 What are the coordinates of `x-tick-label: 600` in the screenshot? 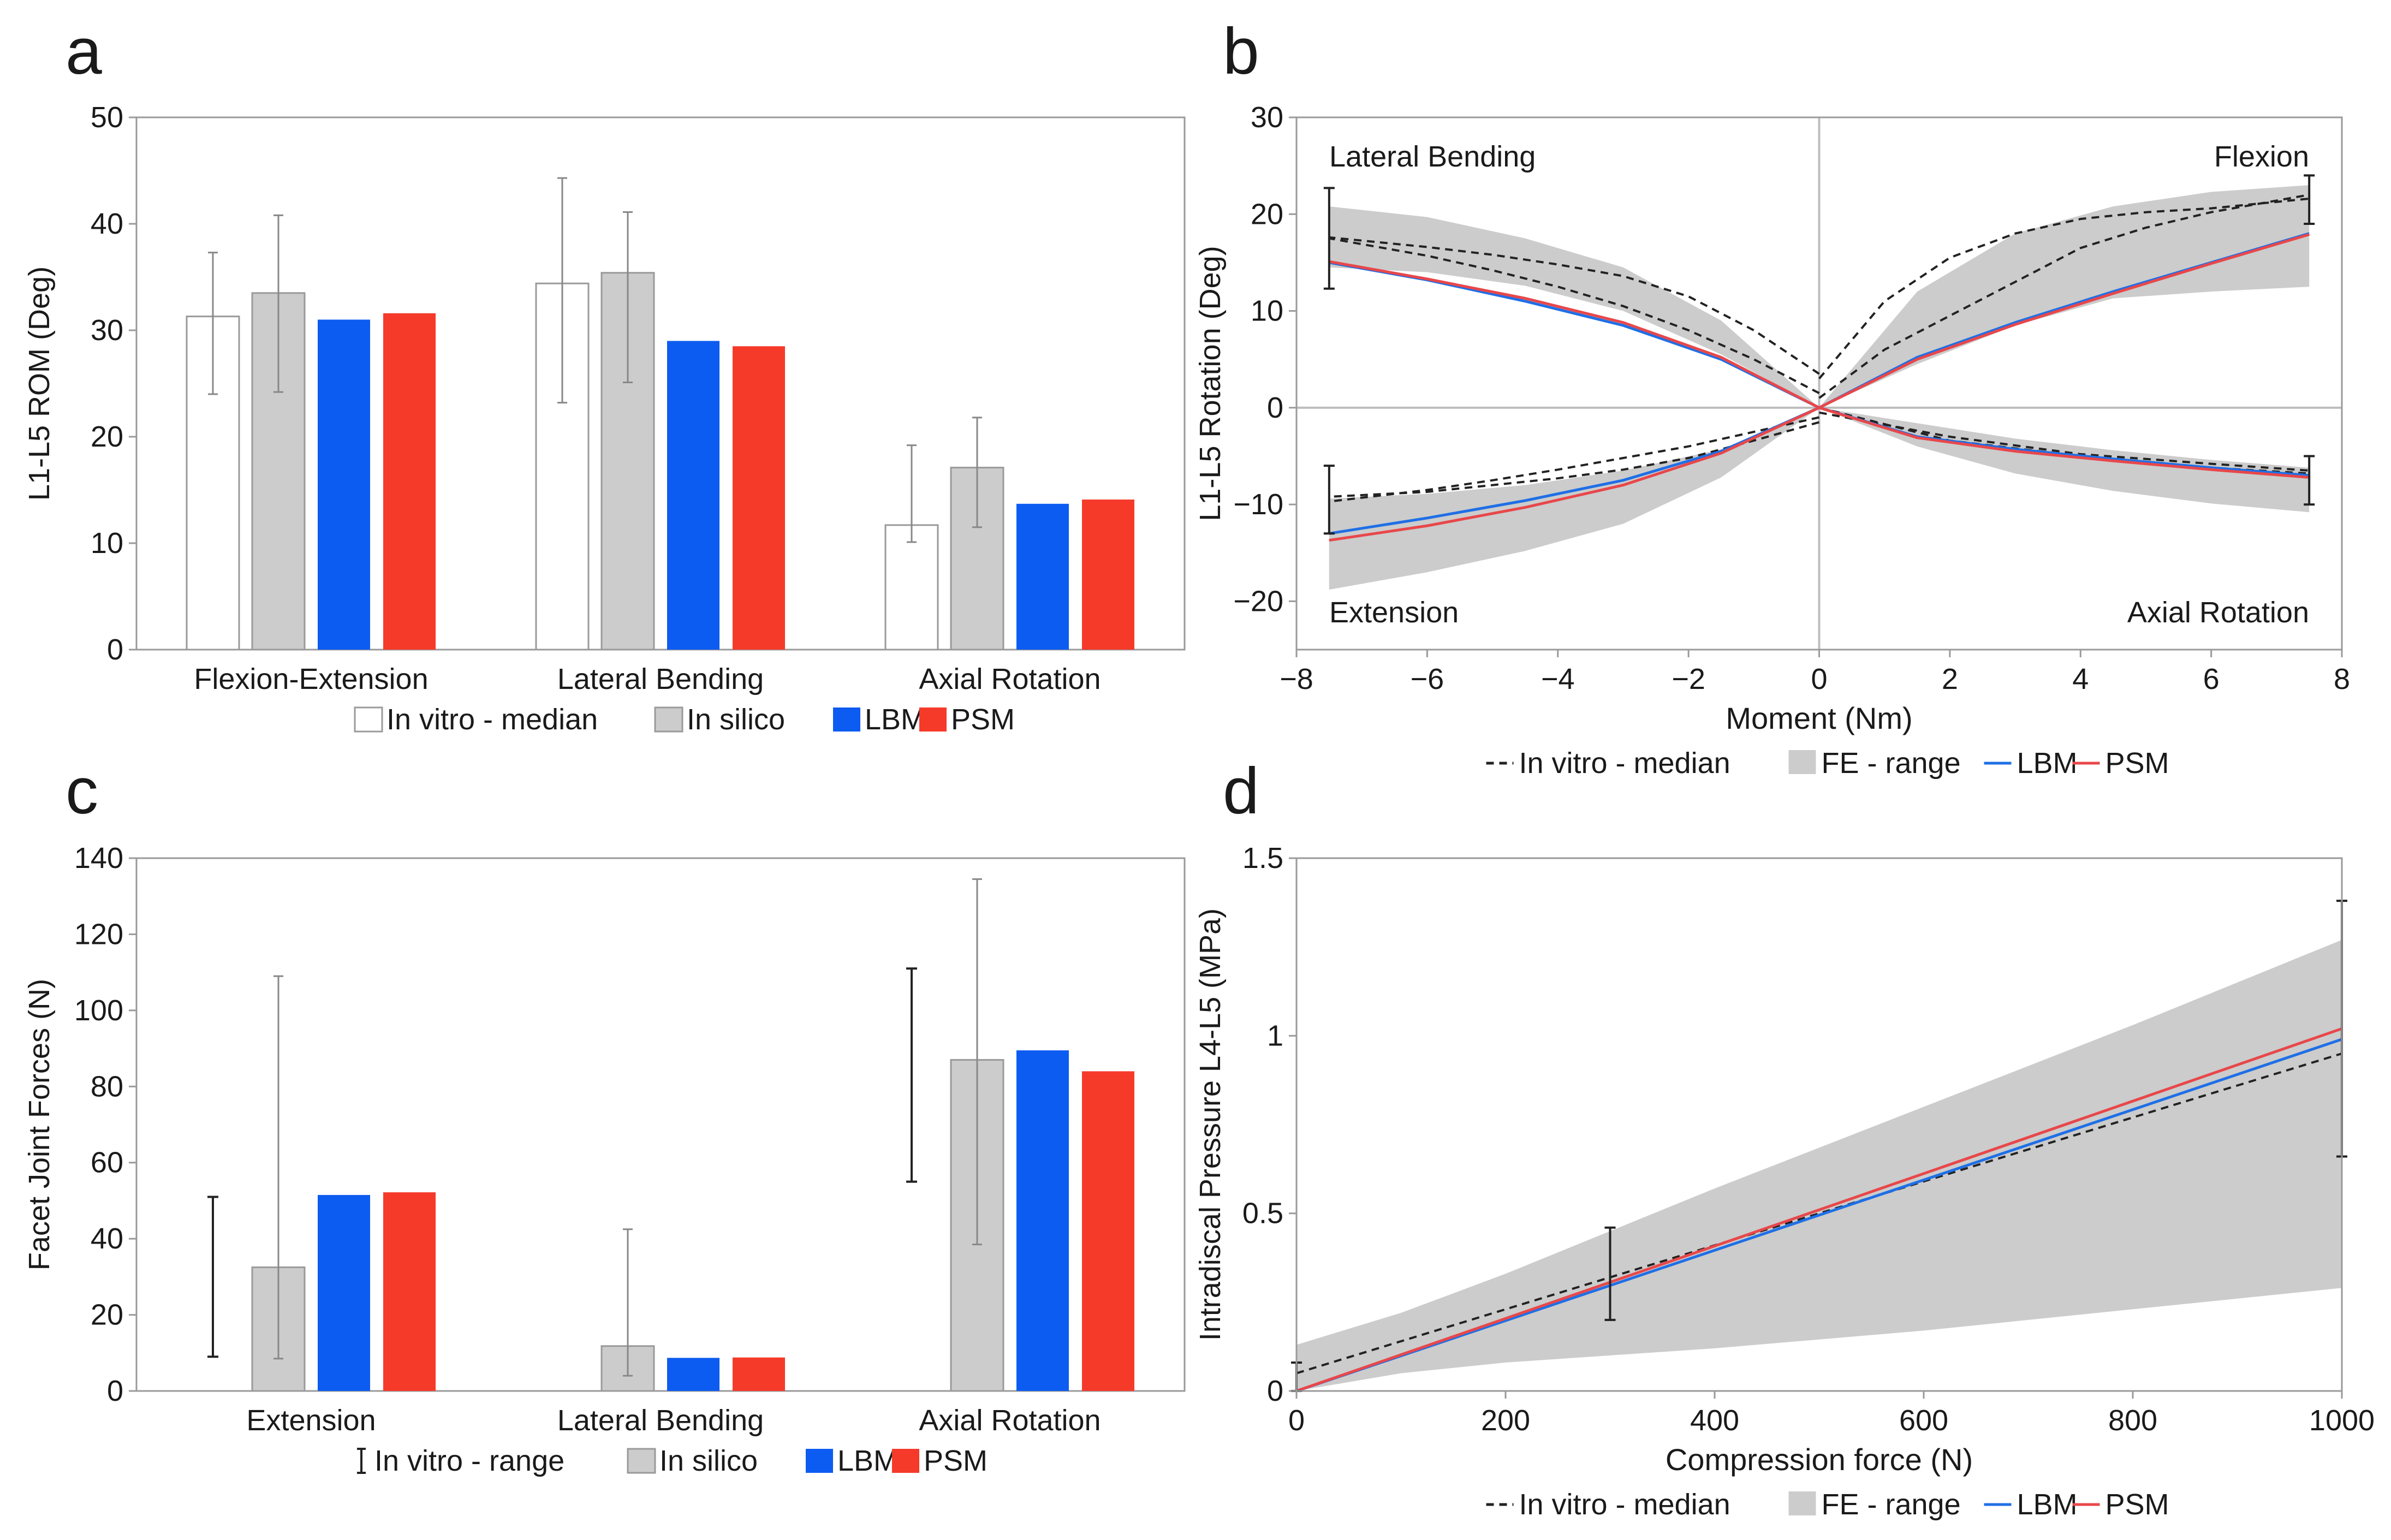 It's located at (1924, 1421).